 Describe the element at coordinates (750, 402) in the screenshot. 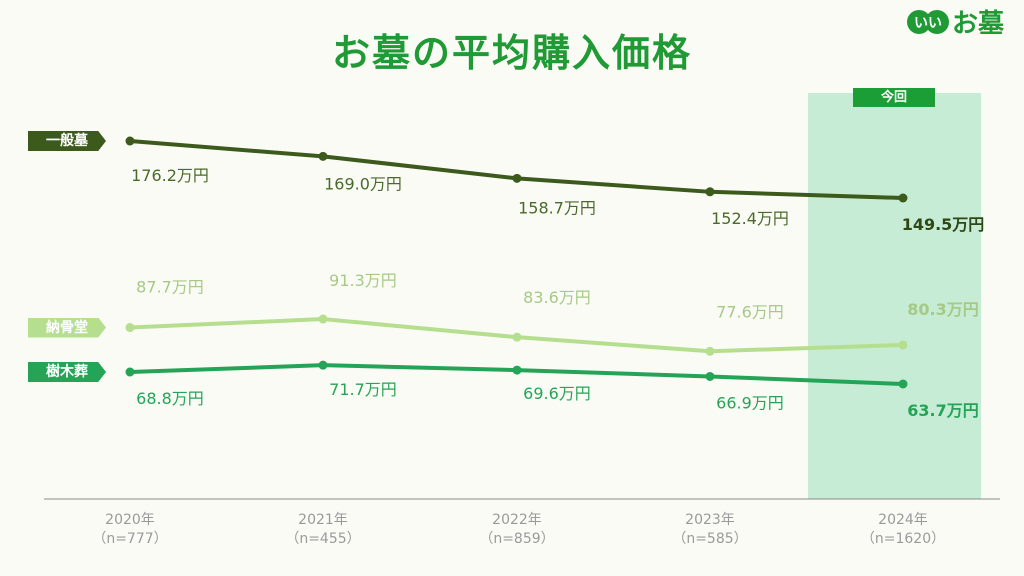

I see `data-label-2-3: 66.9万円` at that location.